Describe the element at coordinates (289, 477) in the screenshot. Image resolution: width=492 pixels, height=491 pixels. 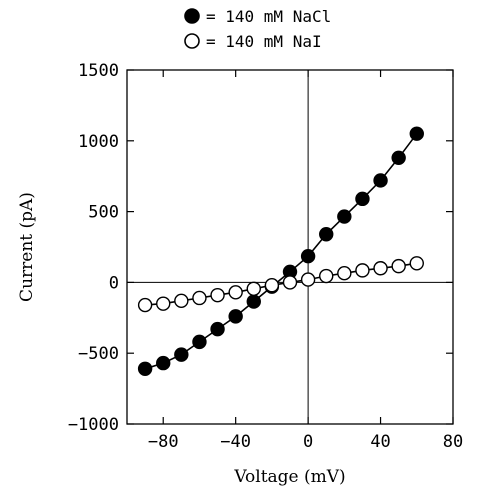
I see `x-axis-title: Voltage (mV)` at that location.